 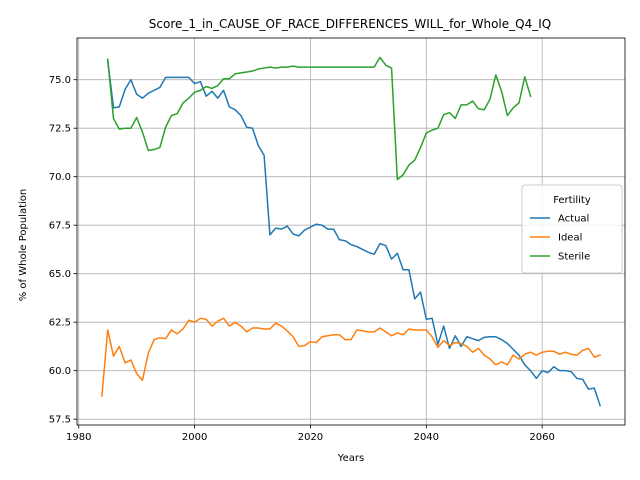 I want to click on y-tick-label: 70.0, so click(x=60, y=177).